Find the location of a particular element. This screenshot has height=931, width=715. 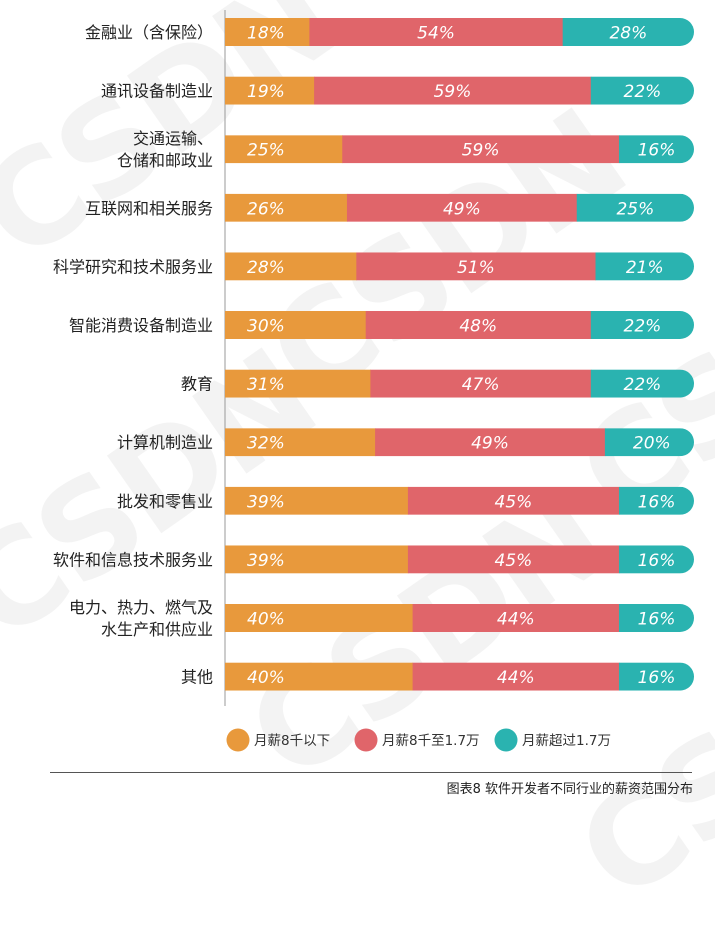

data-label: 30% is located at coordinates (266, 327).